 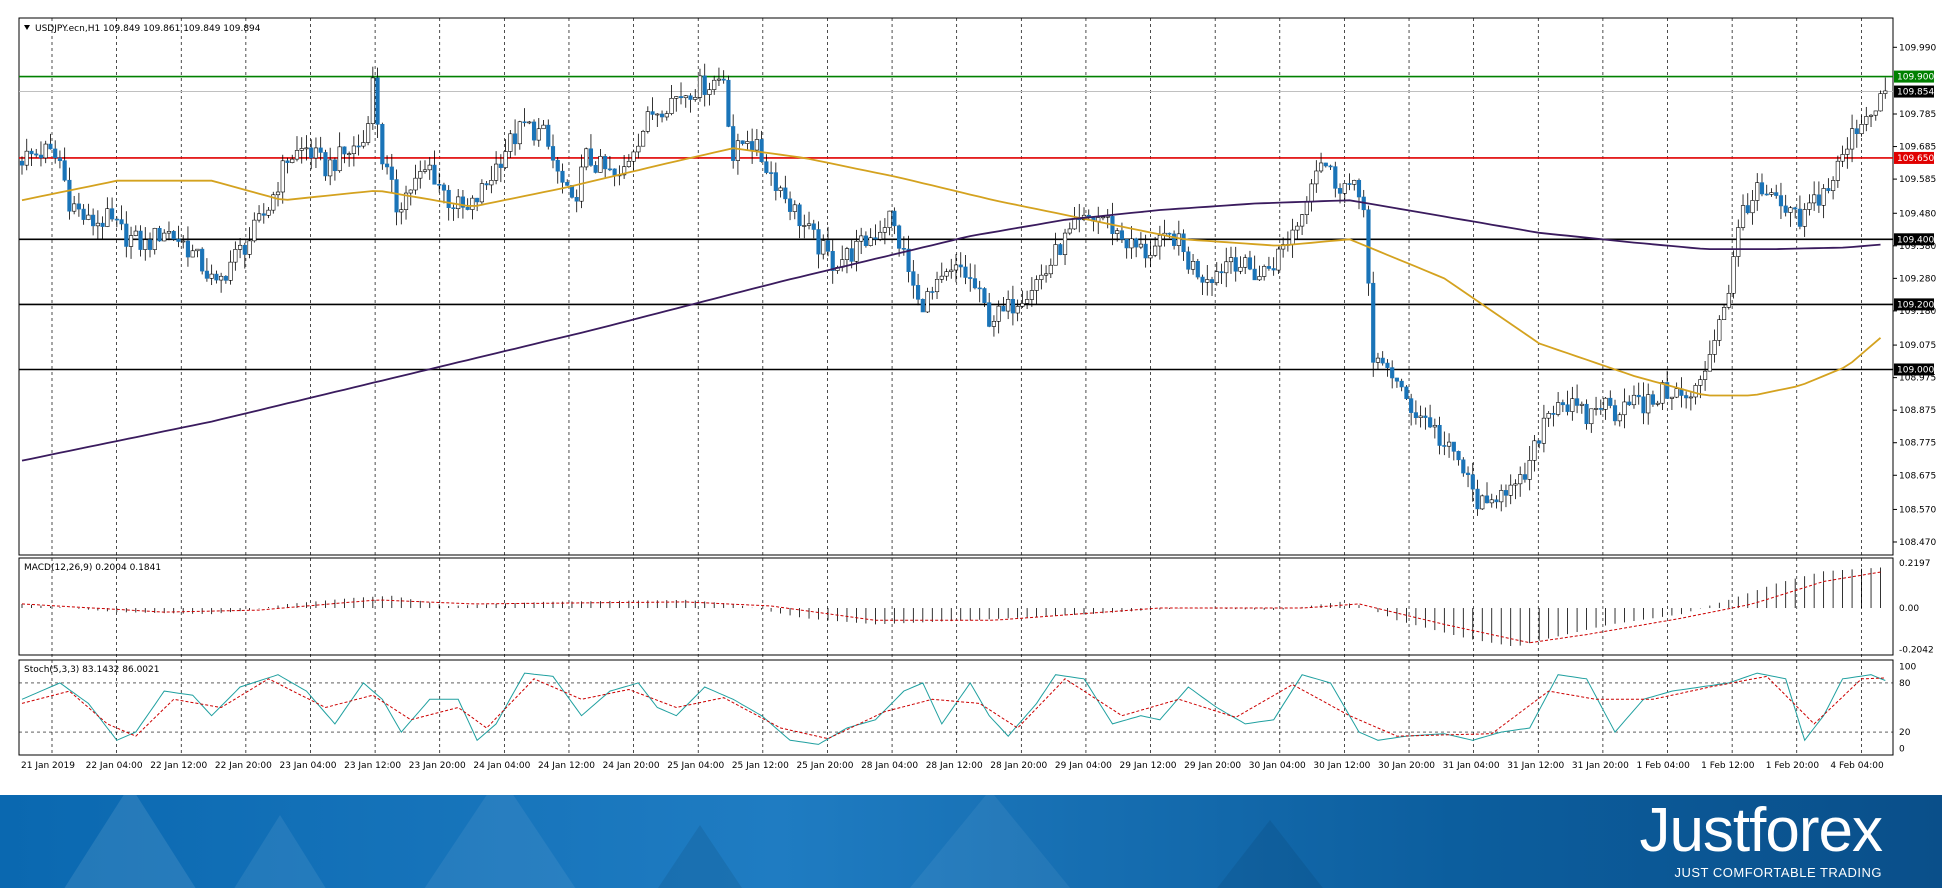 I want to click on macd-axis-label: 0.2197, so click(x=1915, y=564).